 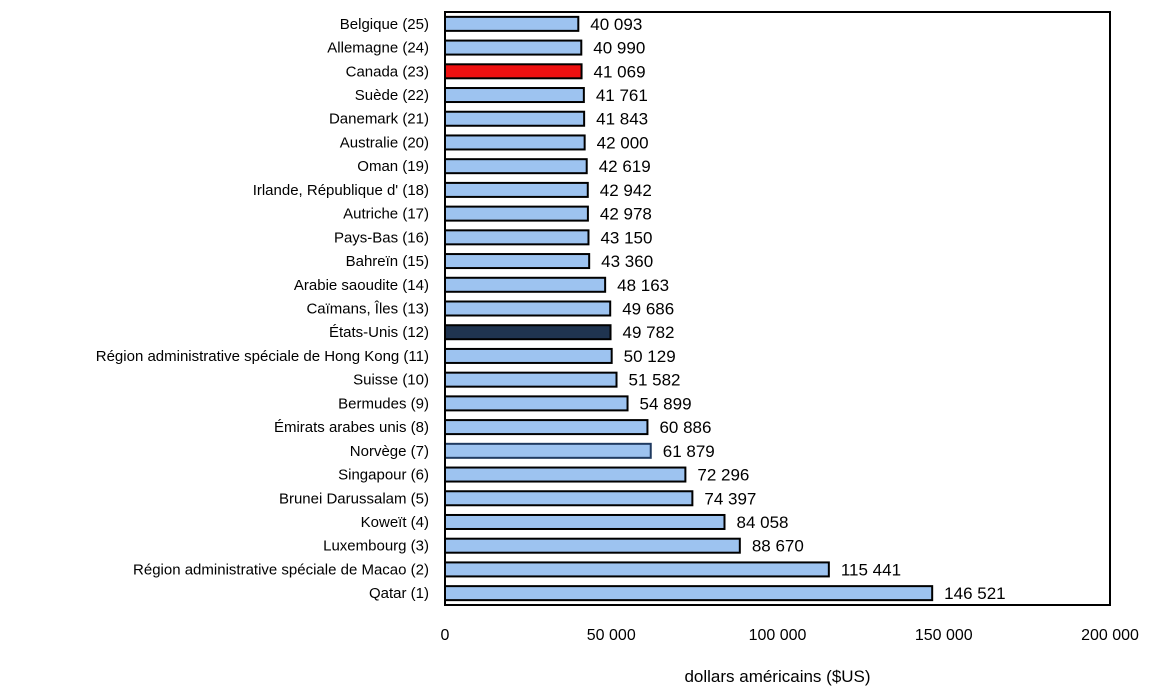 What do you see at coordinates (626, 237) in the screenshot?
I see `value-label: 43 150` at bounding box center [626, 237].